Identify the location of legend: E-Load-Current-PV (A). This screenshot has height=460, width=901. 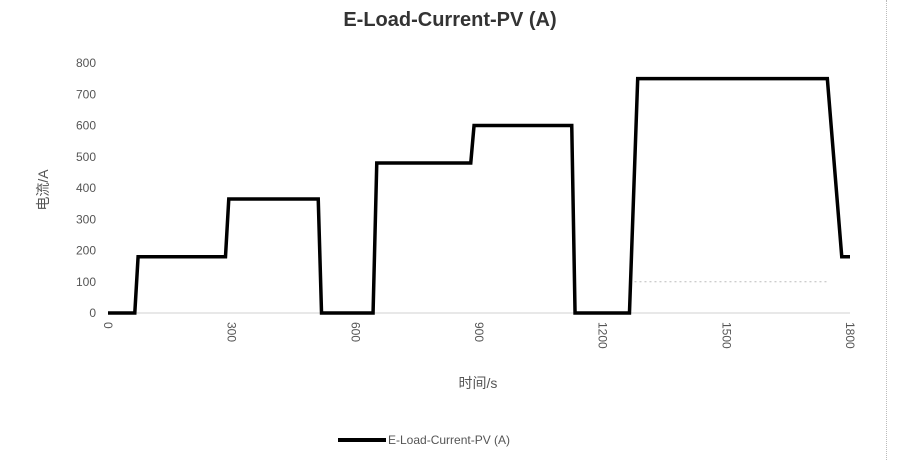
(424, 440).